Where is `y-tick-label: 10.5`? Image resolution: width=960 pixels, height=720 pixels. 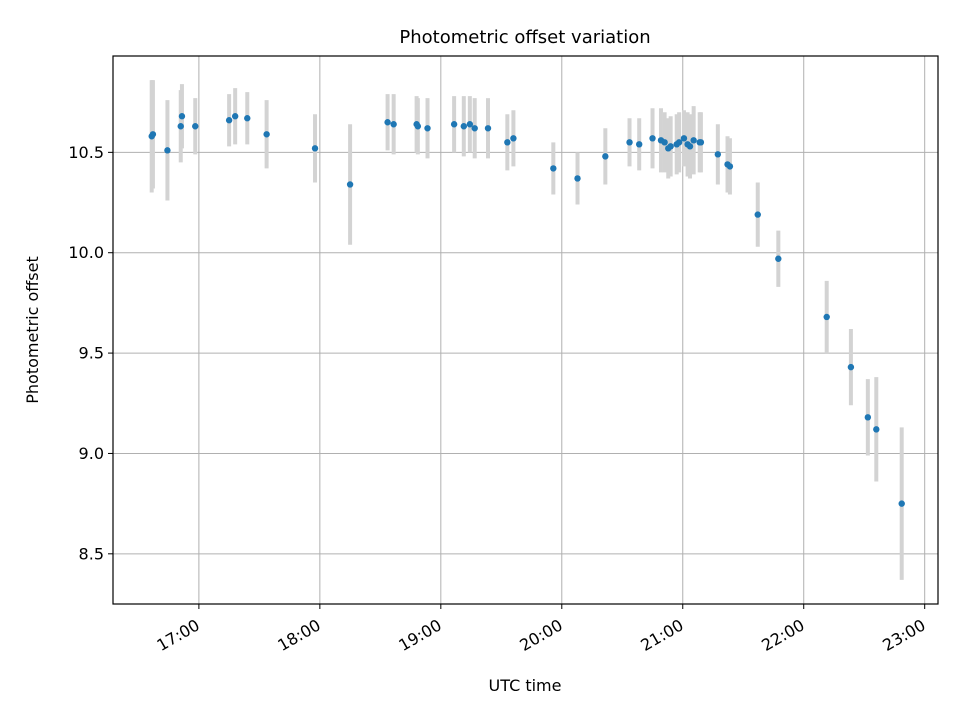
y-tick-label: 10.5 is located at coordinates (86, 152).